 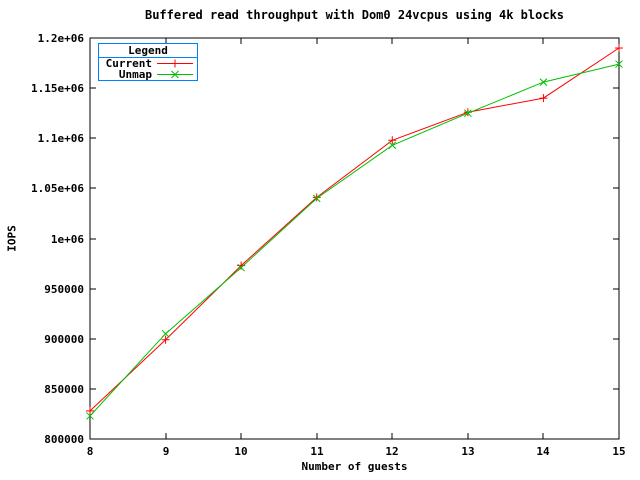 I want to click on x-tick-label: 14, so click(x=543, y=451).